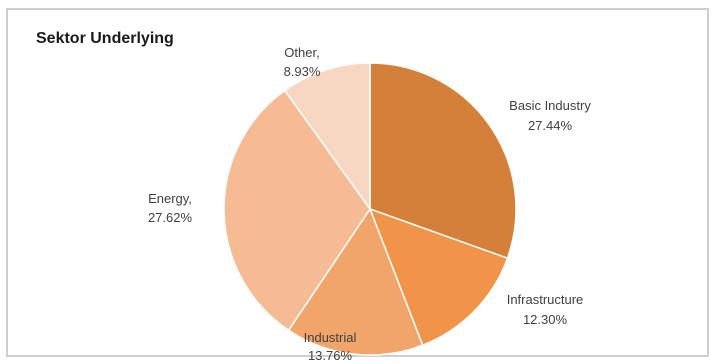 This screenshot has width=717, height=363. I want to click on chart-title: Sektor Underlying, so click(105, 38).